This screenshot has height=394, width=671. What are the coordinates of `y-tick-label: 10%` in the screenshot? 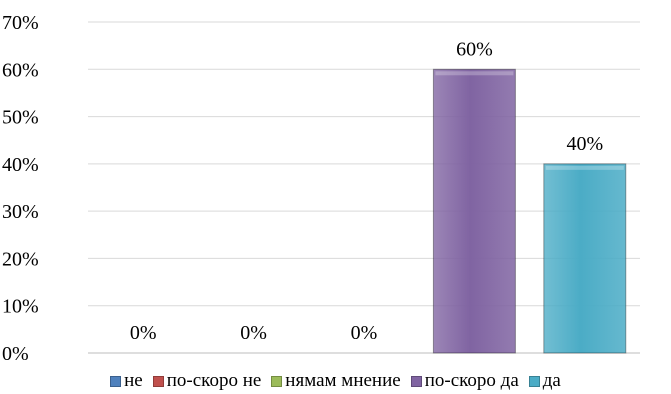 It's located at (20, 307).